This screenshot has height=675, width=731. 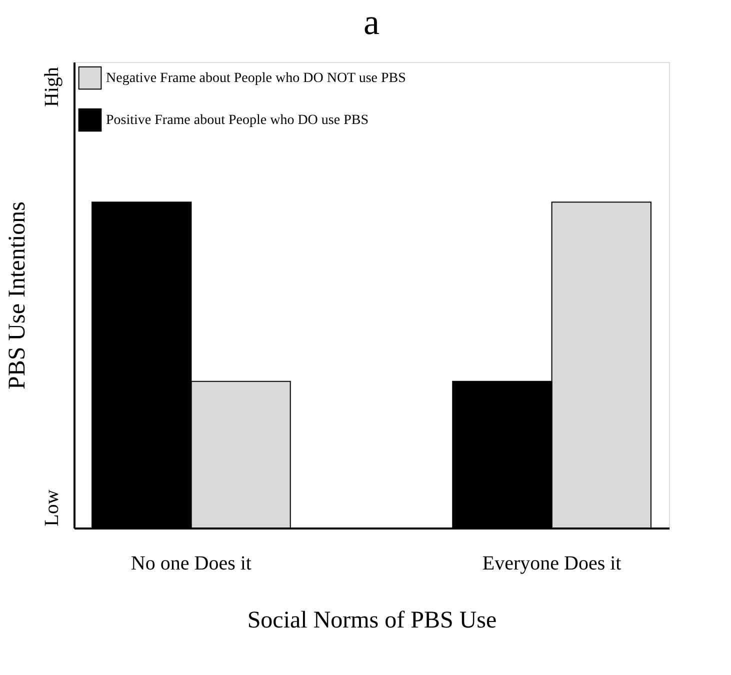 What do you see at coordinates (256, 78) in the screenshot?
I see `legend-label: Negative Frame about People who DO NOT use PBS` at bounding box center [256, 78].